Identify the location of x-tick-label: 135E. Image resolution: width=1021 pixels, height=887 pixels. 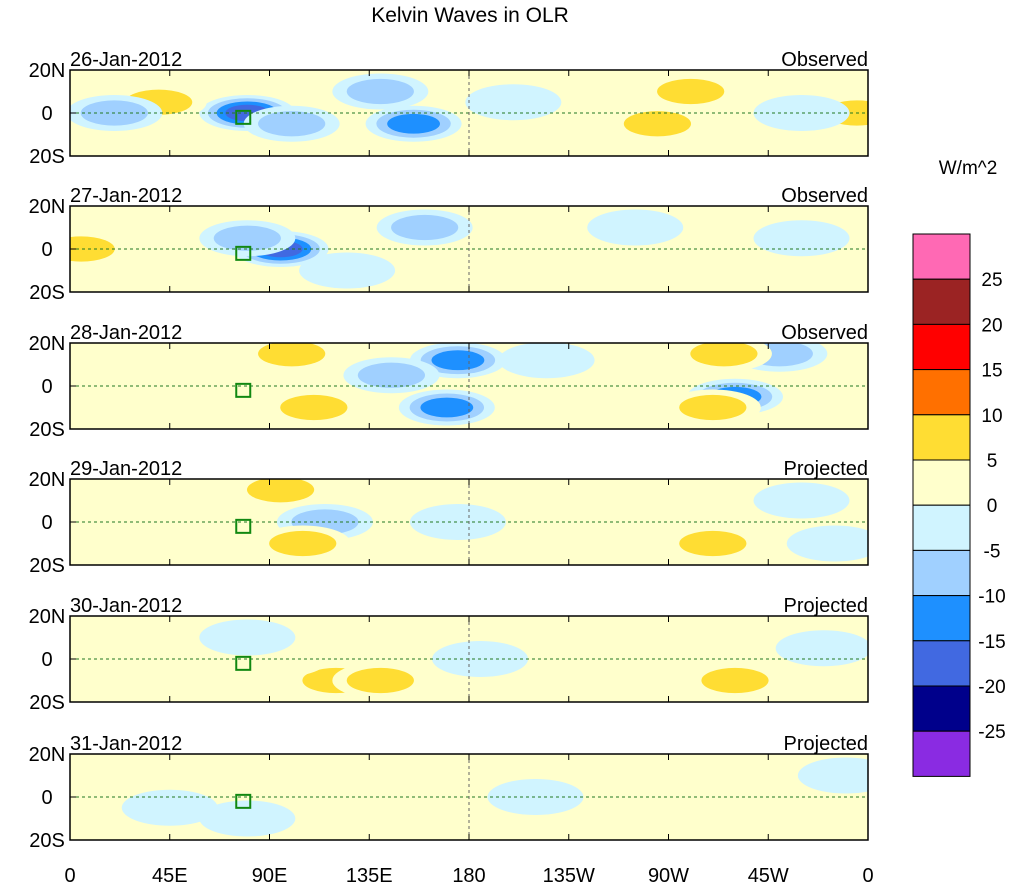
(369, 876).